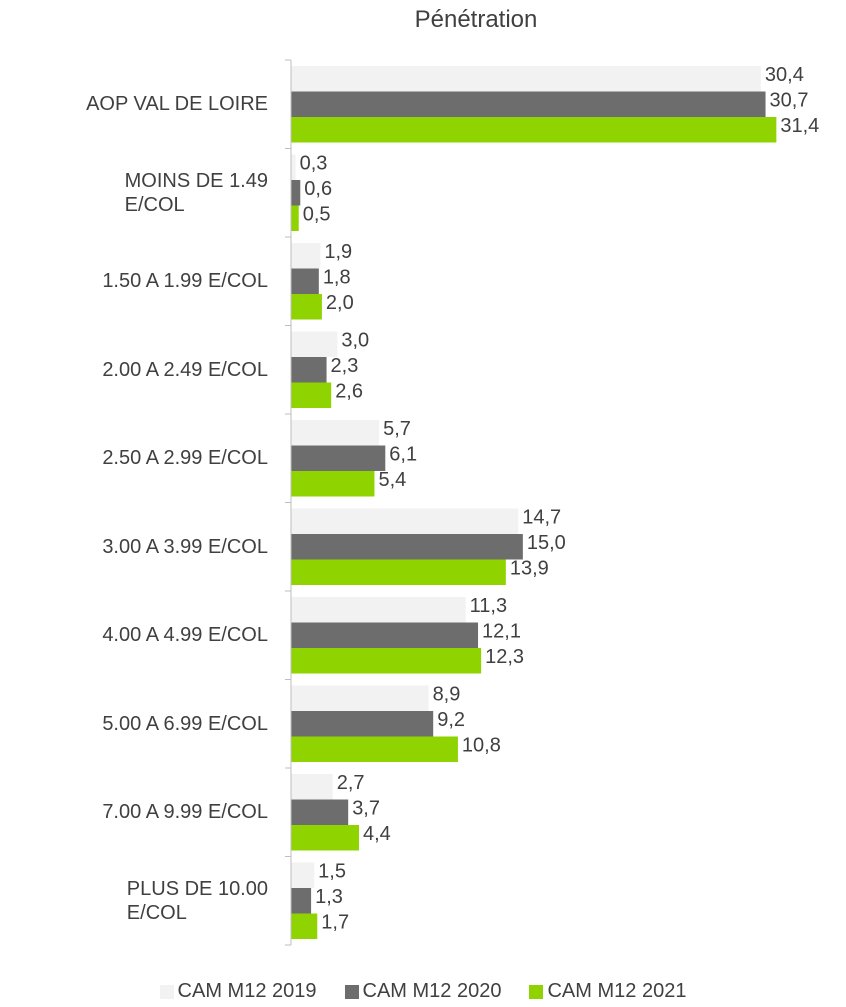 Image resolution: width=846 pixels, height=1007 pixels. Describe the element at coordinates (185, 281) in the screenshot. I see `y-tick-label: 1.50 A 1.99 E/COL` at that location.